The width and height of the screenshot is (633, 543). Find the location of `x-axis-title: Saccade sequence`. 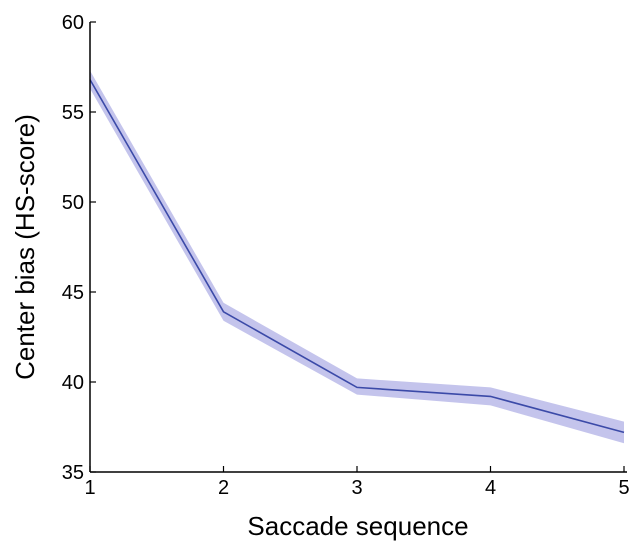

x-axis-title: Saccade sequence is located at coordinates (357, 526).